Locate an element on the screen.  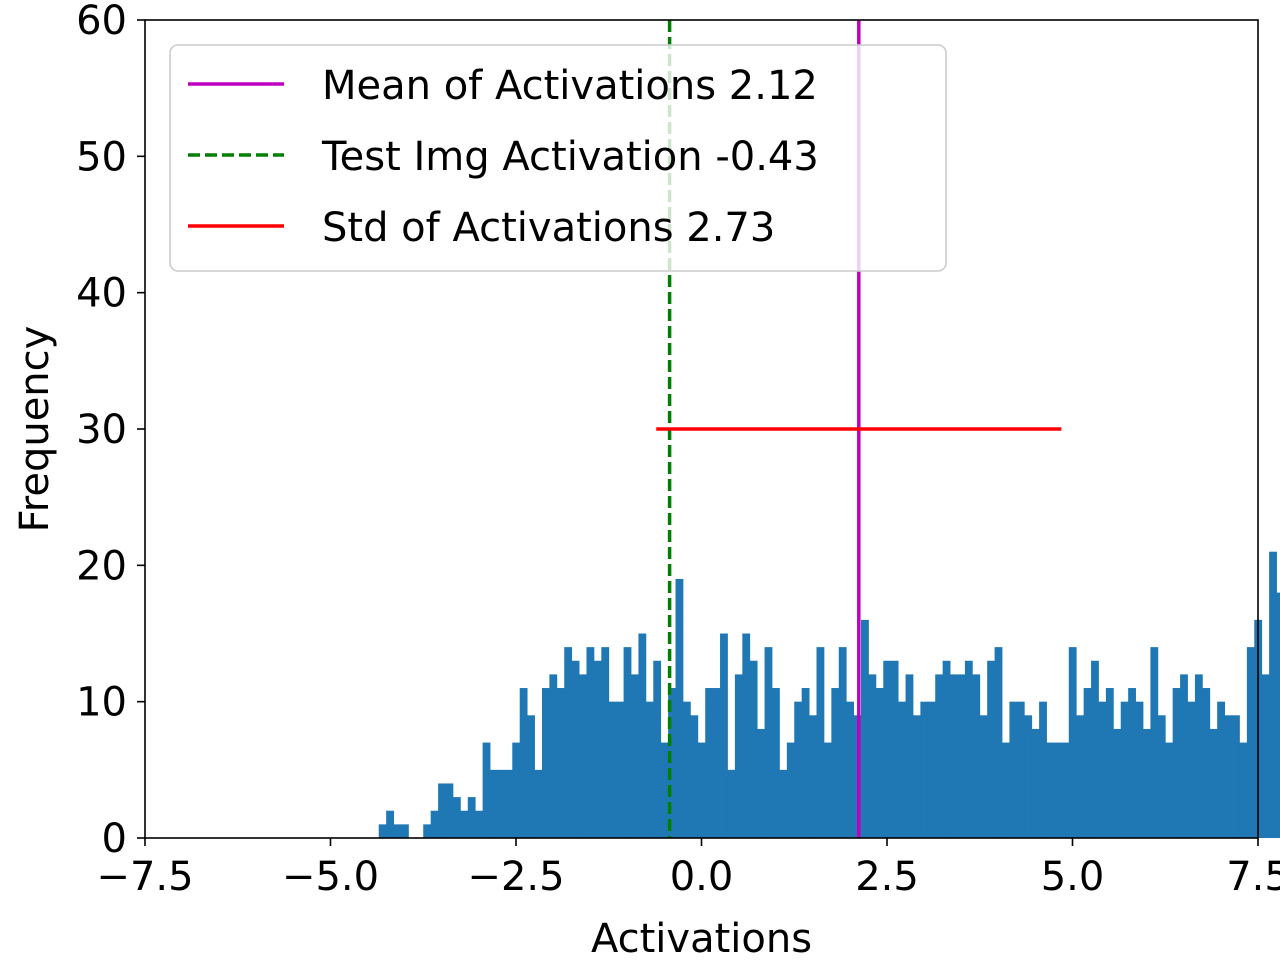
y-tick-label: 60 is located at coordinates (101, 22).